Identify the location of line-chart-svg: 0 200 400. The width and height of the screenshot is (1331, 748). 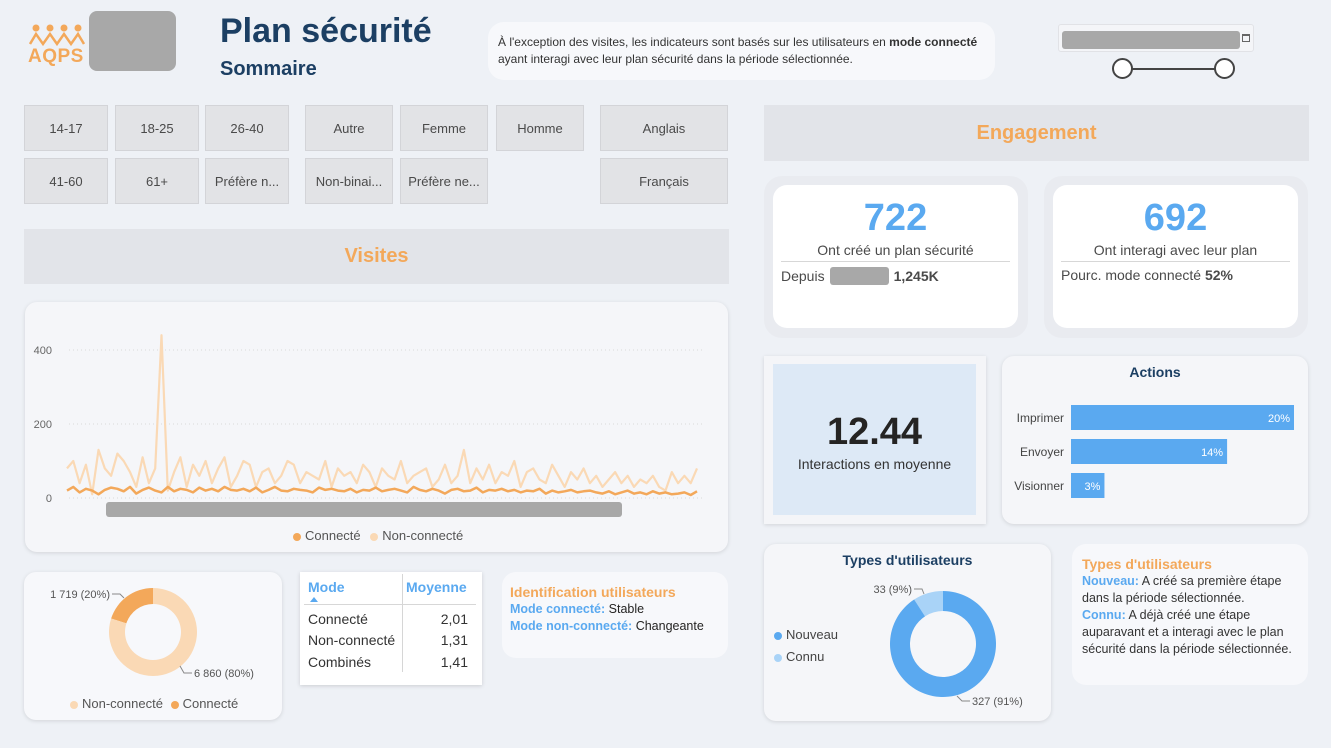
(368, 419).